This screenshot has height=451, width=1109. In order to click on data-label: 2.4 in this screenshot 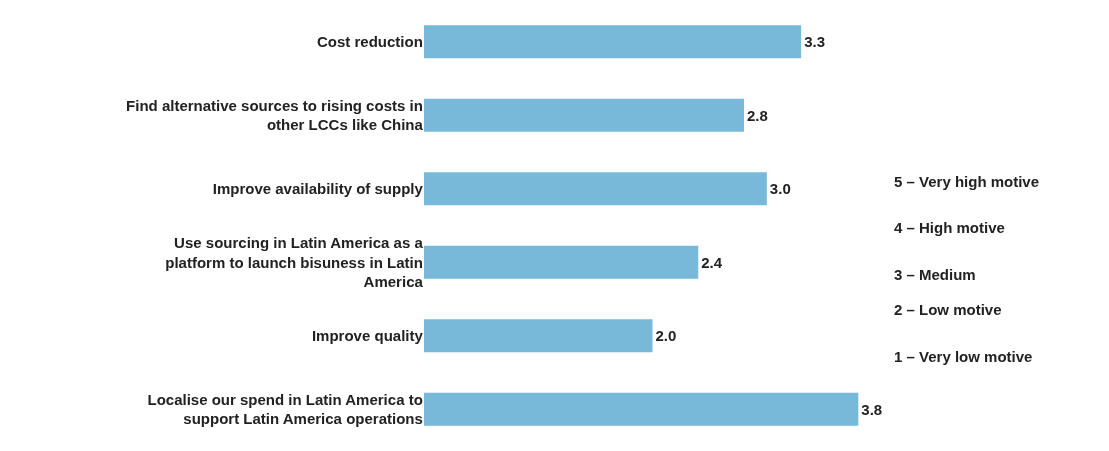, I will do `click(712, 262)`.